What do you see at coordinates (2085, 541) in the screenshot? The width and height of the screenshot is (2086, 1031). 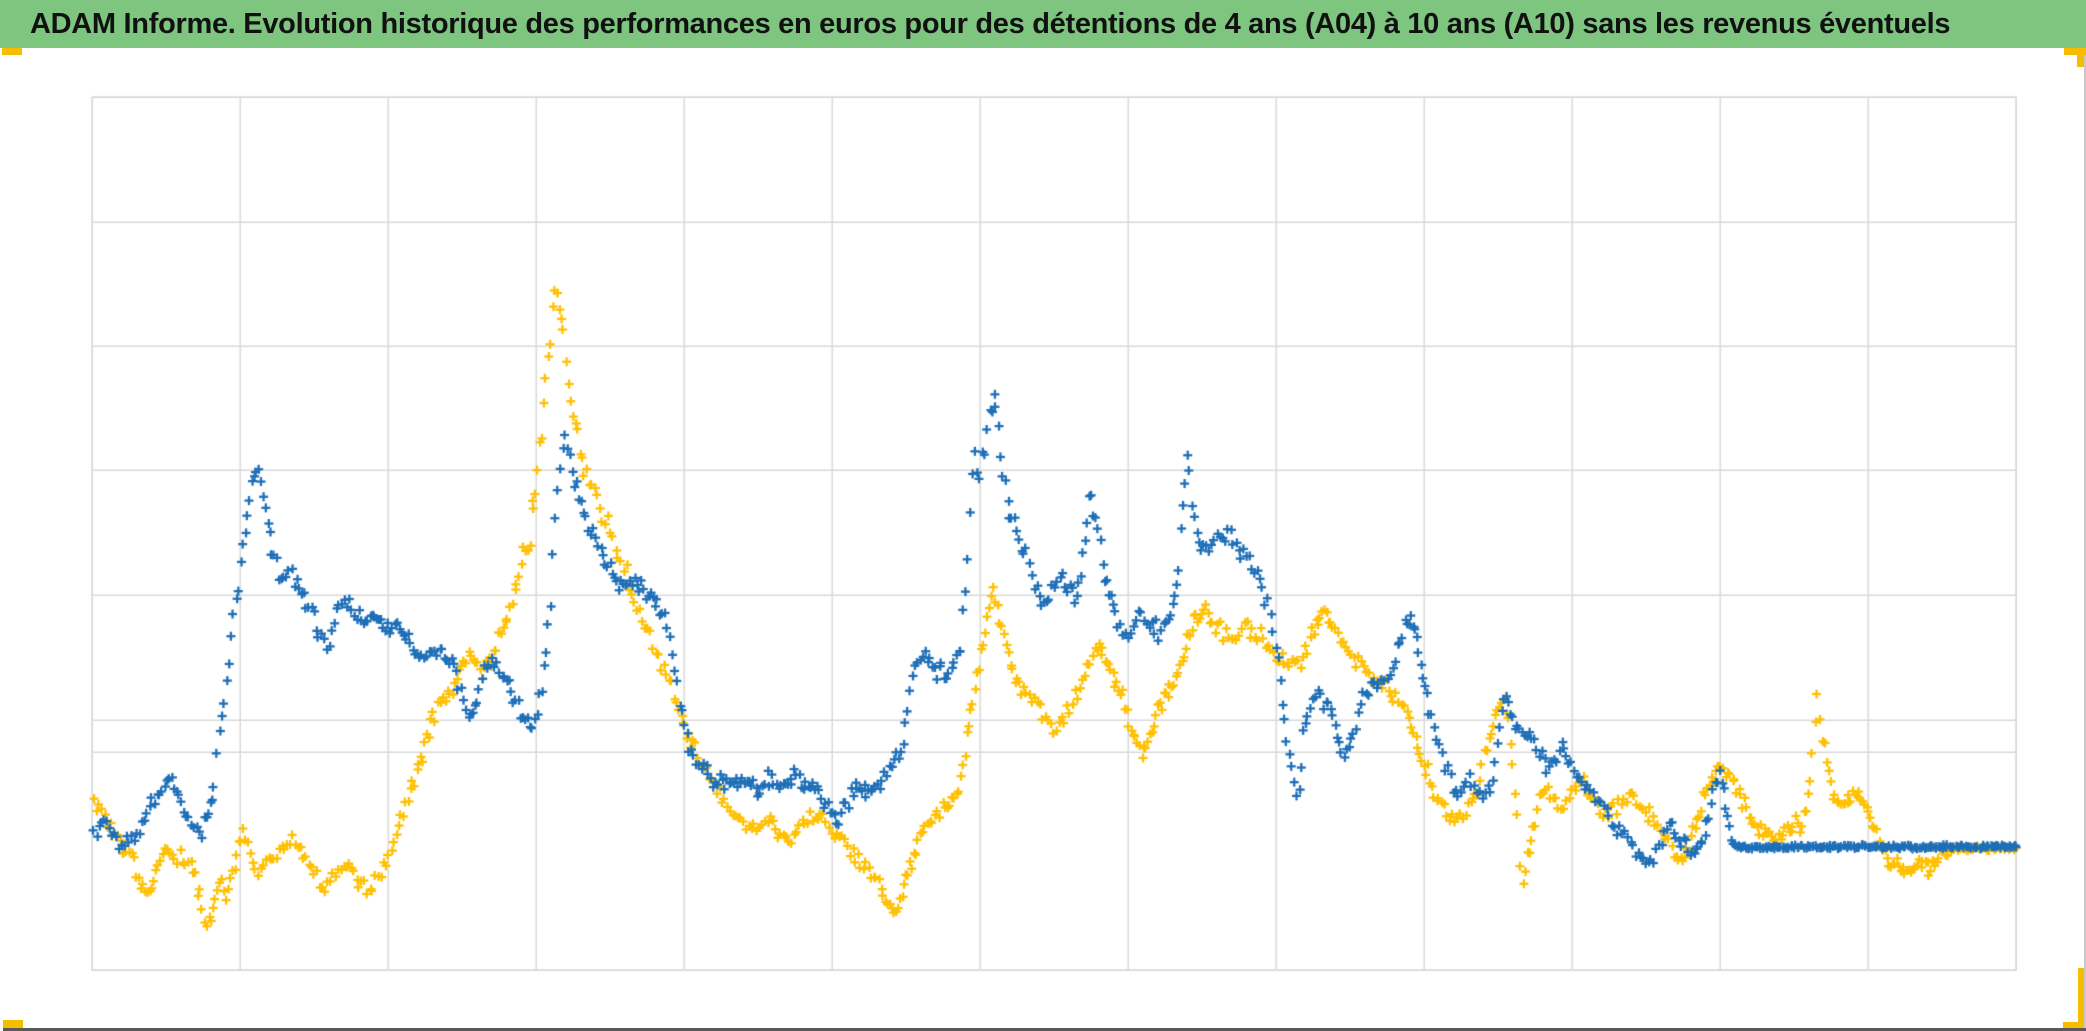 I see `right-edge-rule` at bounding box center [2085, 541].